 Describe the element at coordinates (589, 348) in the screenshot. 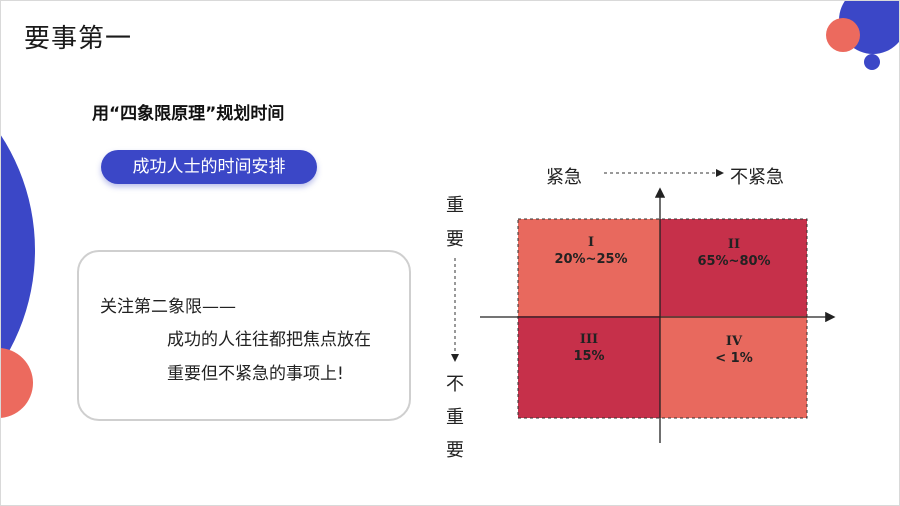

I see `quadrant-3-text: III 15%` at that location.